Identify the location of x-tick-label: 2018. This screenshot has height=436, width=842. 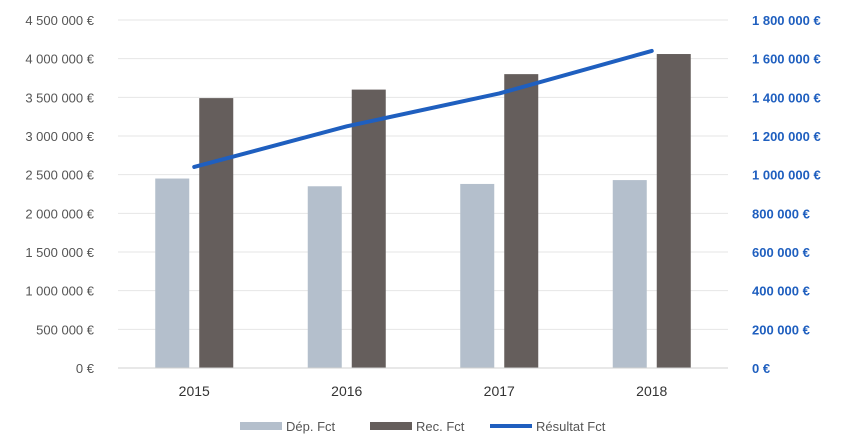
(651, 391).